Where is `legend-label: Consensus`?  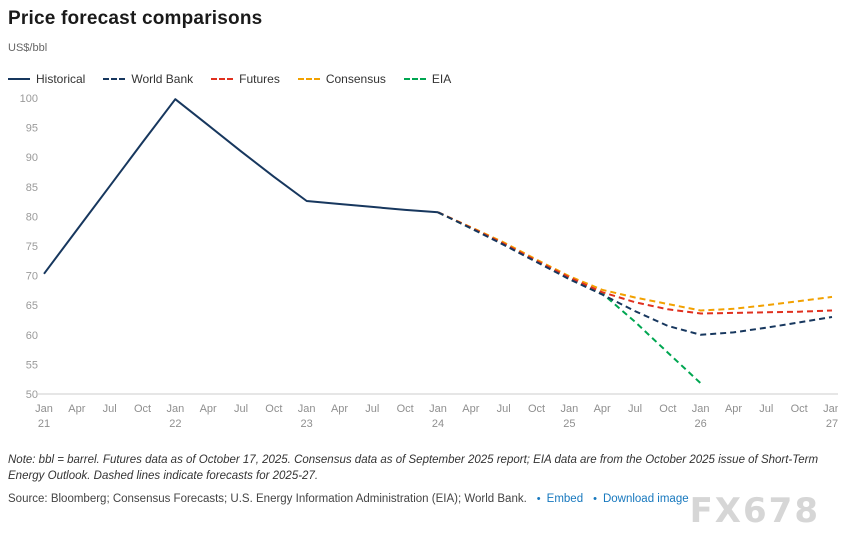
legend-label: Consensus is located at coordinates (355, 79).